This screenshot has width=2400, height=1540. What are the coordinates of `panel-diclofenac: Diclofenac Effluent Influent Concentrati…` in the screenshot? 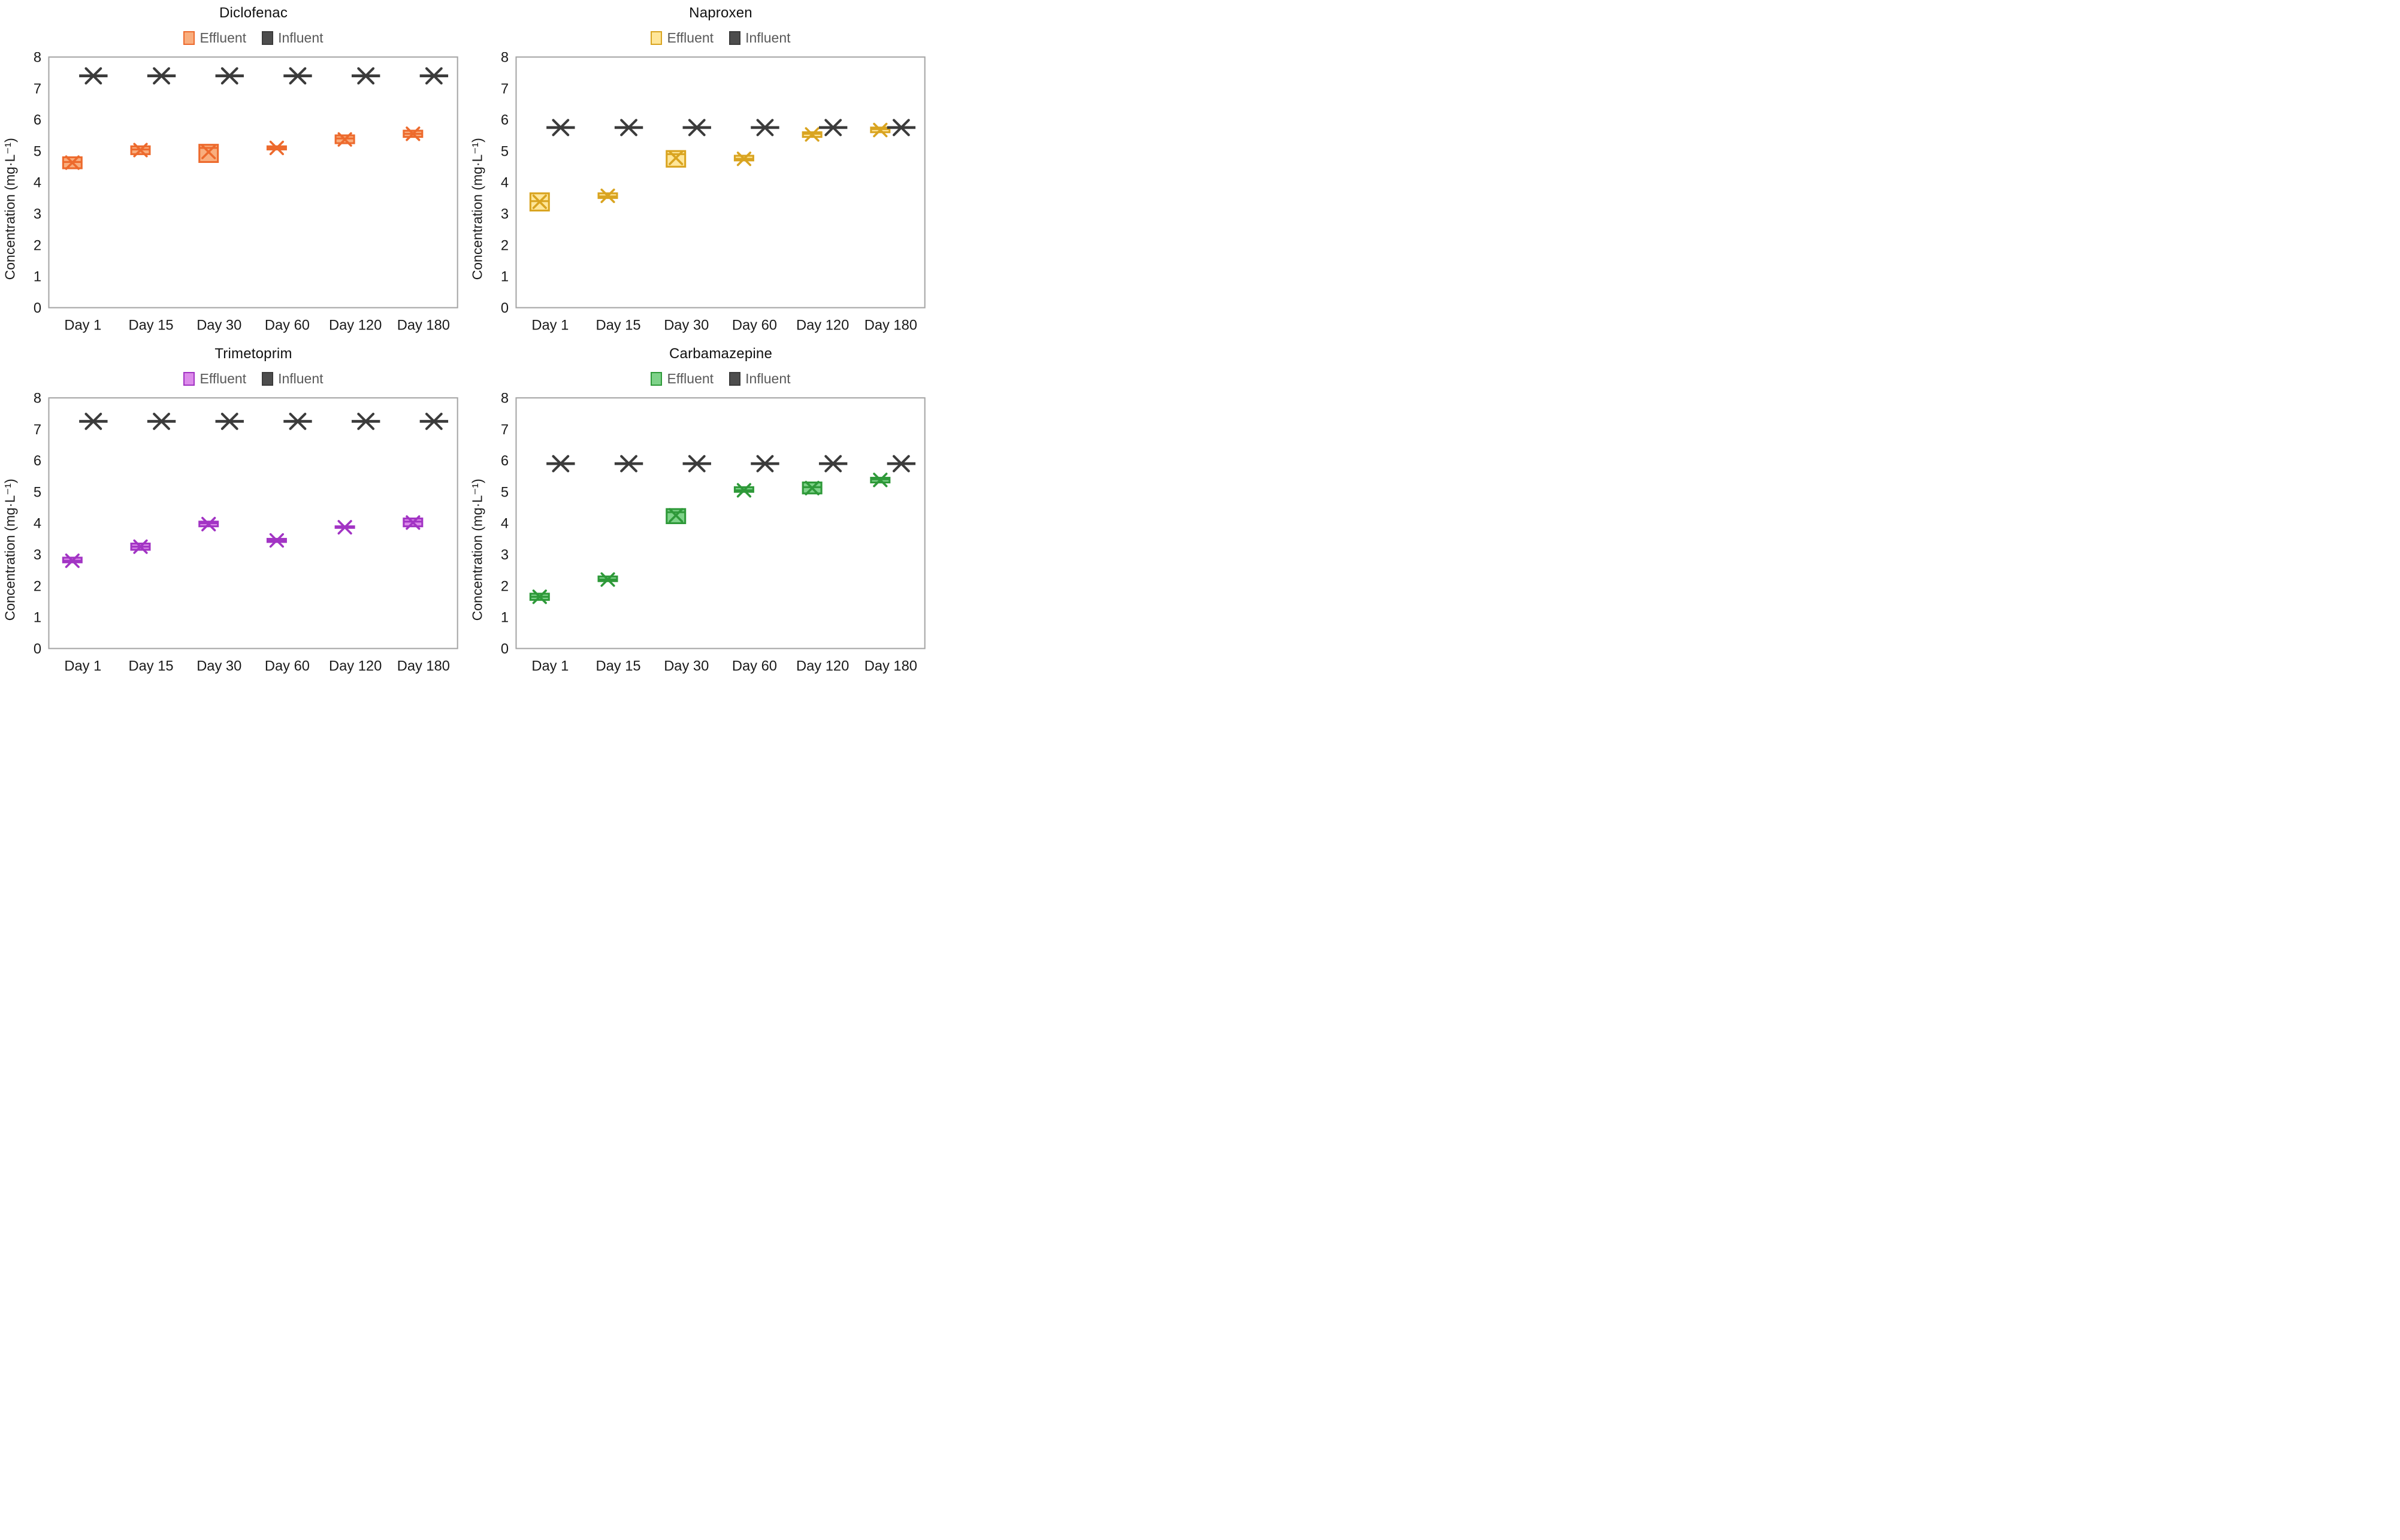 It's located at (233, 171).